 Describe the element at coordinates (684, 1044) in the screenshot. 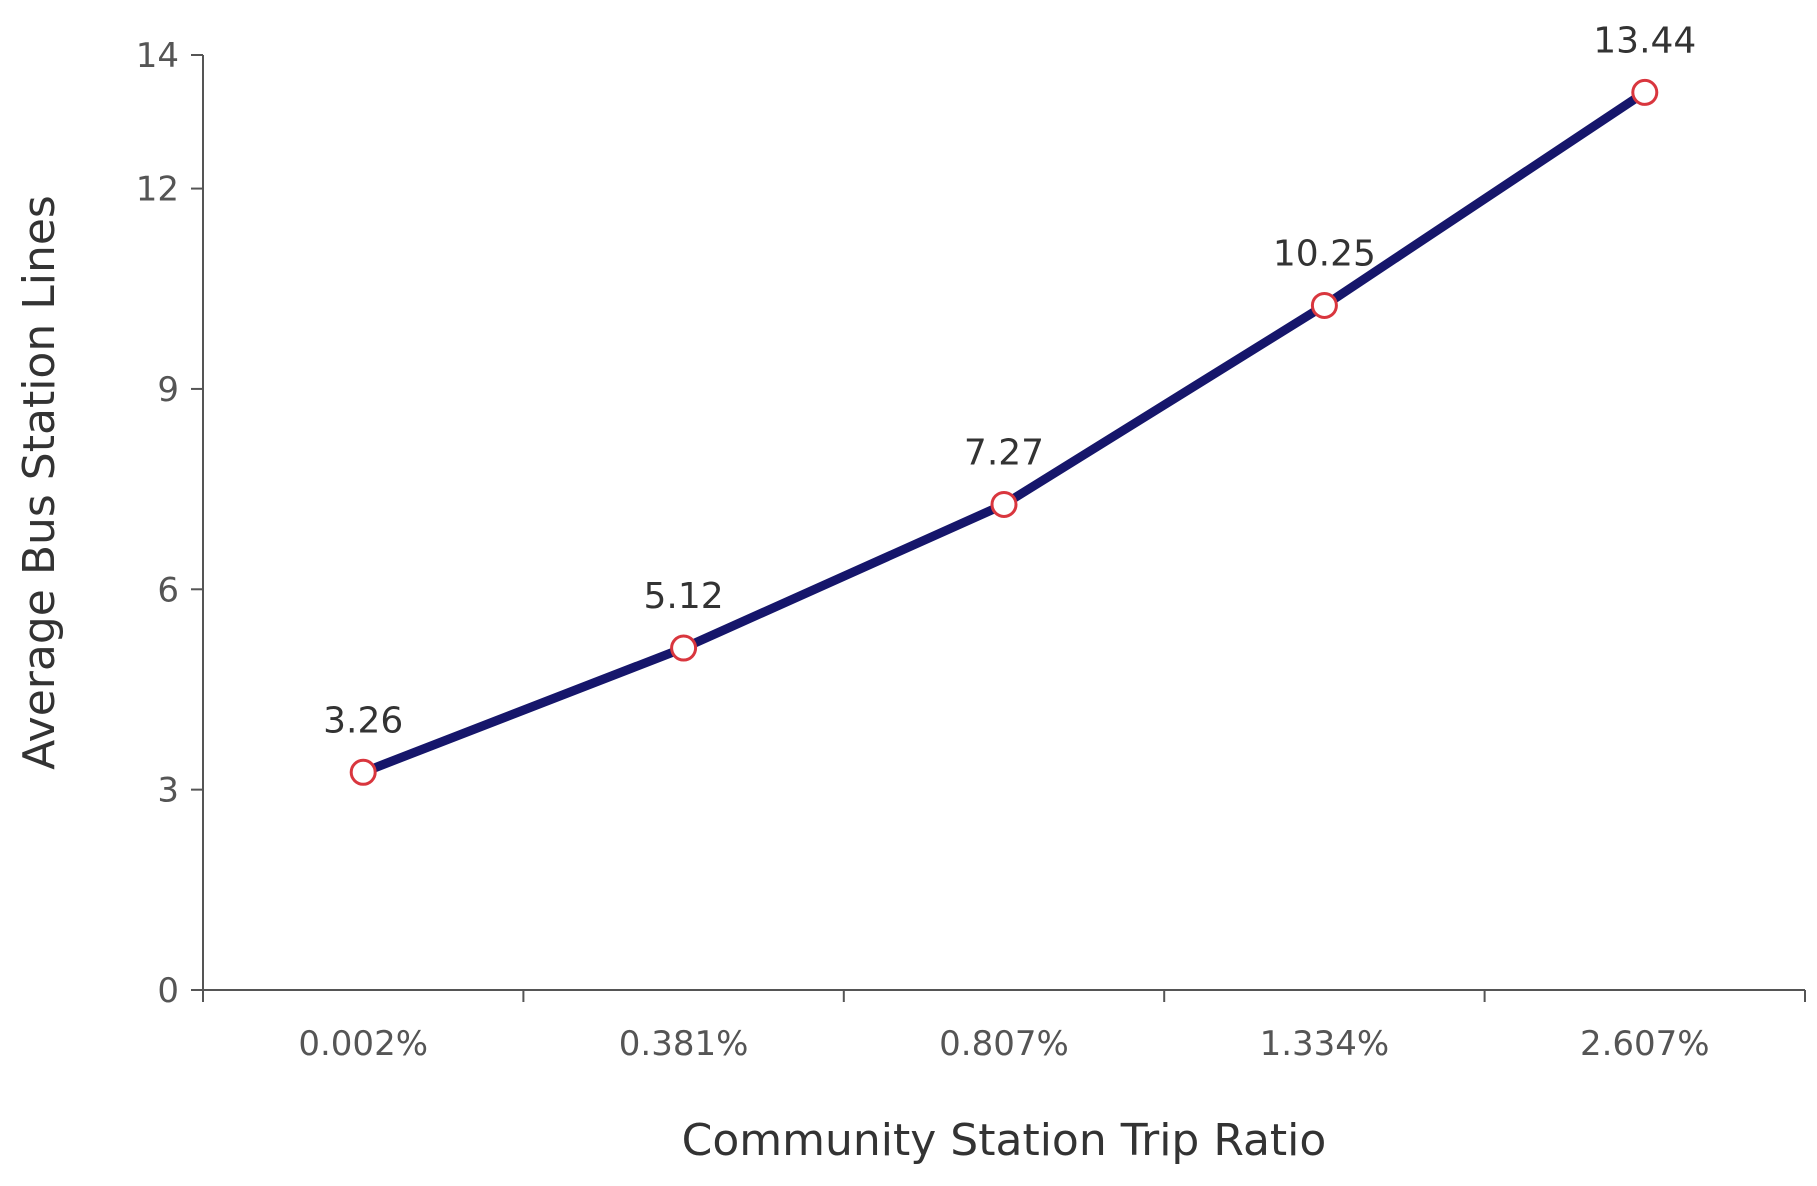

I see `x-tick-label: 0.381%` at that location.